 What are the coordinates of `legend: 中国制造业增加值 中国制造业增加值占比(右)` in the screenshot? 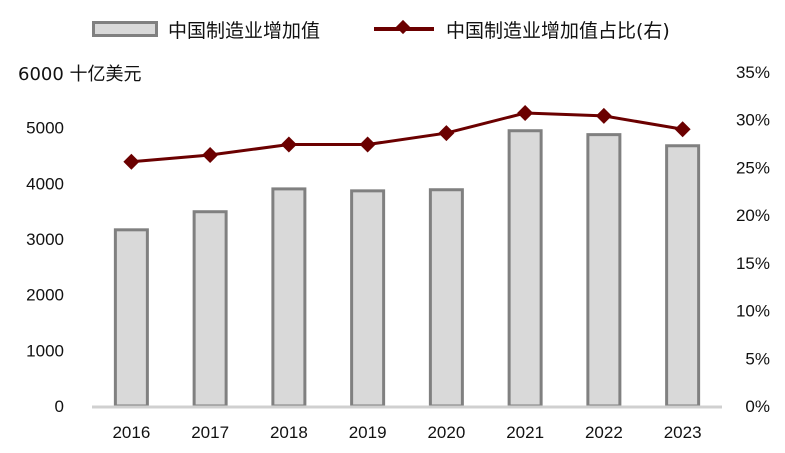 It's located at (392, 29).